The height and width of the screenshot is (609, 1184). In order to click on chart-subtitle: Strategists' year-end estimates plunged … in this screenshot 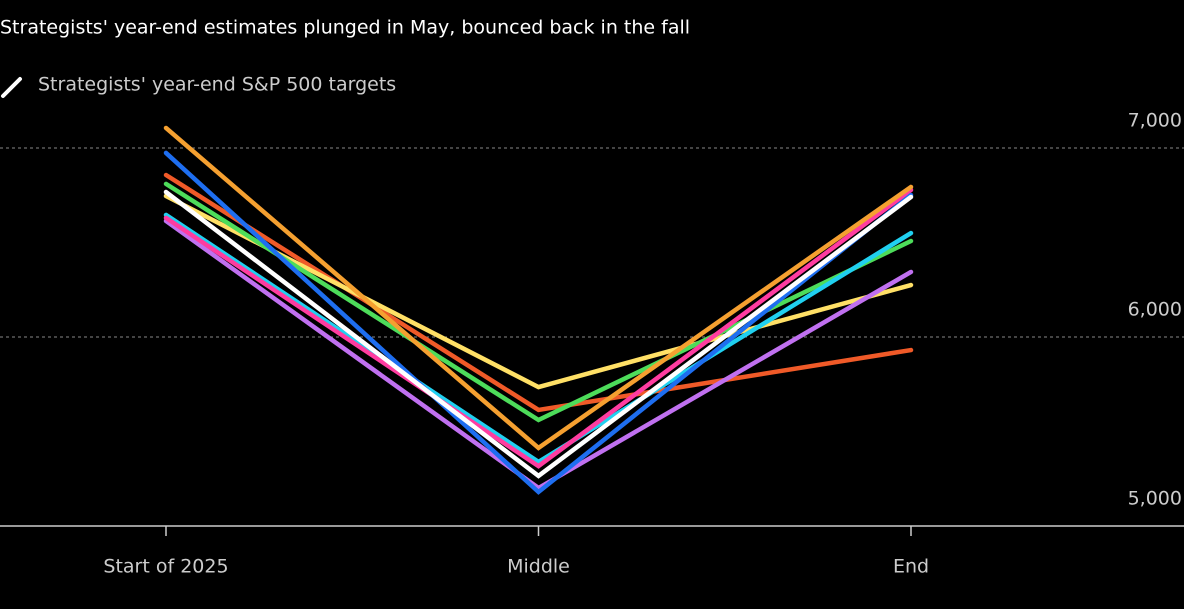, I will do `click(345, 28)`.